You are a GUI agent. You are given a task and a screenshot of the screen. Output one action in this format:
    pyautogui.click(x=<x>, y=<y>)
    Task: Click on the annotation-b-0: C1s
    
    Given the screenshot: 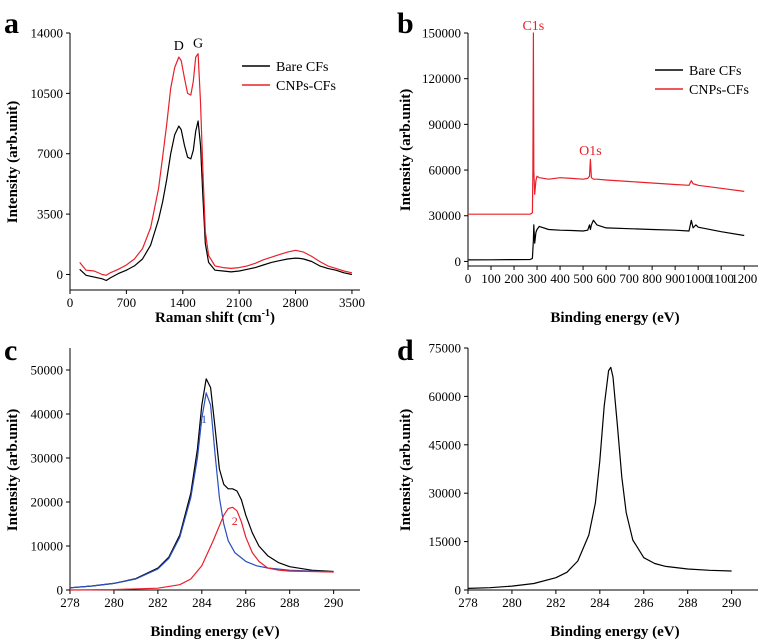 What is the action you would take?
    pyautogui.click(x=533, y=26)
    